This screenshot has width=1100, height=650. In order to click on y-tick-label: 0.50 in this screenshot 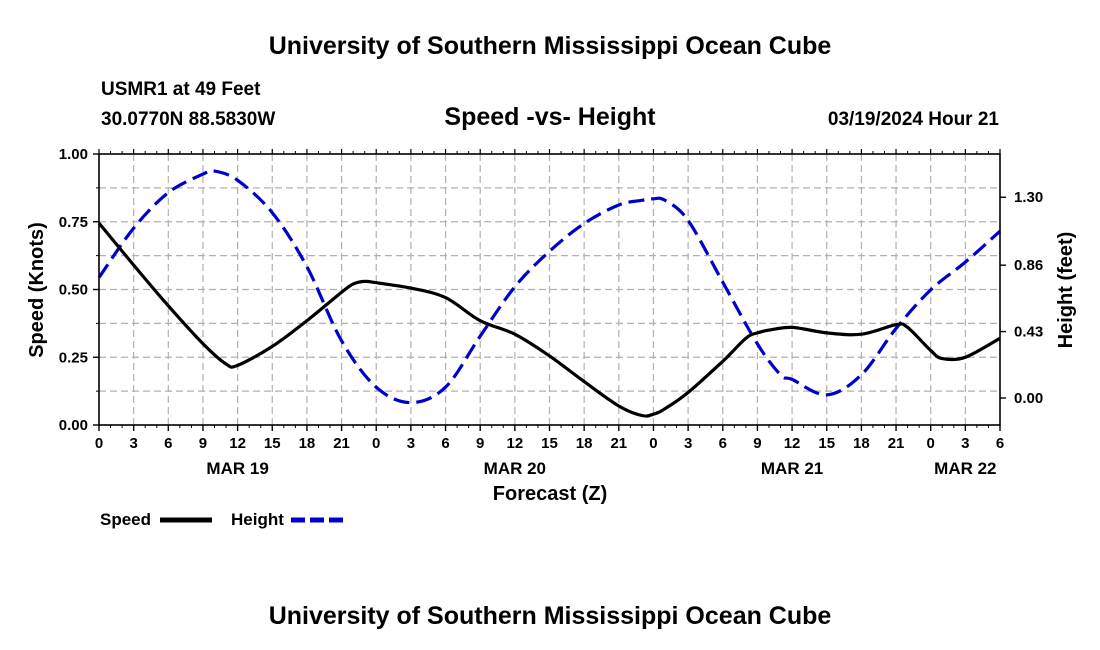, I will do `click(73, 290)`.